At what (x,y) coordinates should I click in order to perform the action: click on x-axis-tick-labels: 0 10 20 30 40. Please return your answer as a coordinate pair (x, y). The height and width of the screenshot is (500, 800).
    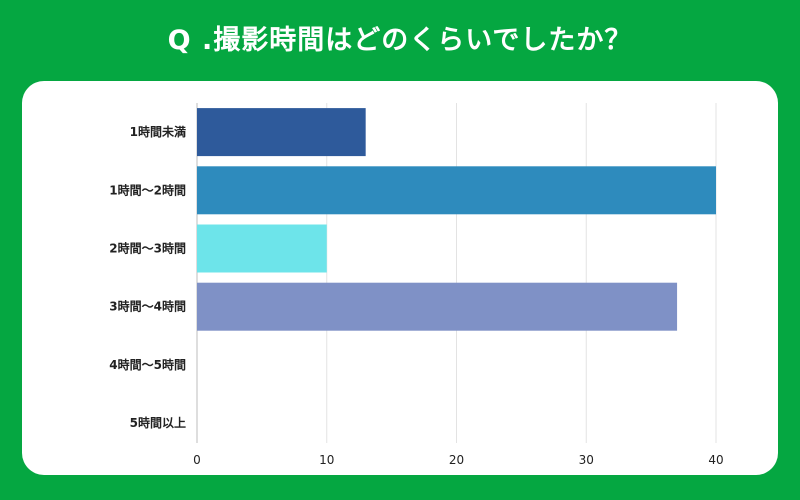
    Looking at the image, I should click on (458, 460).